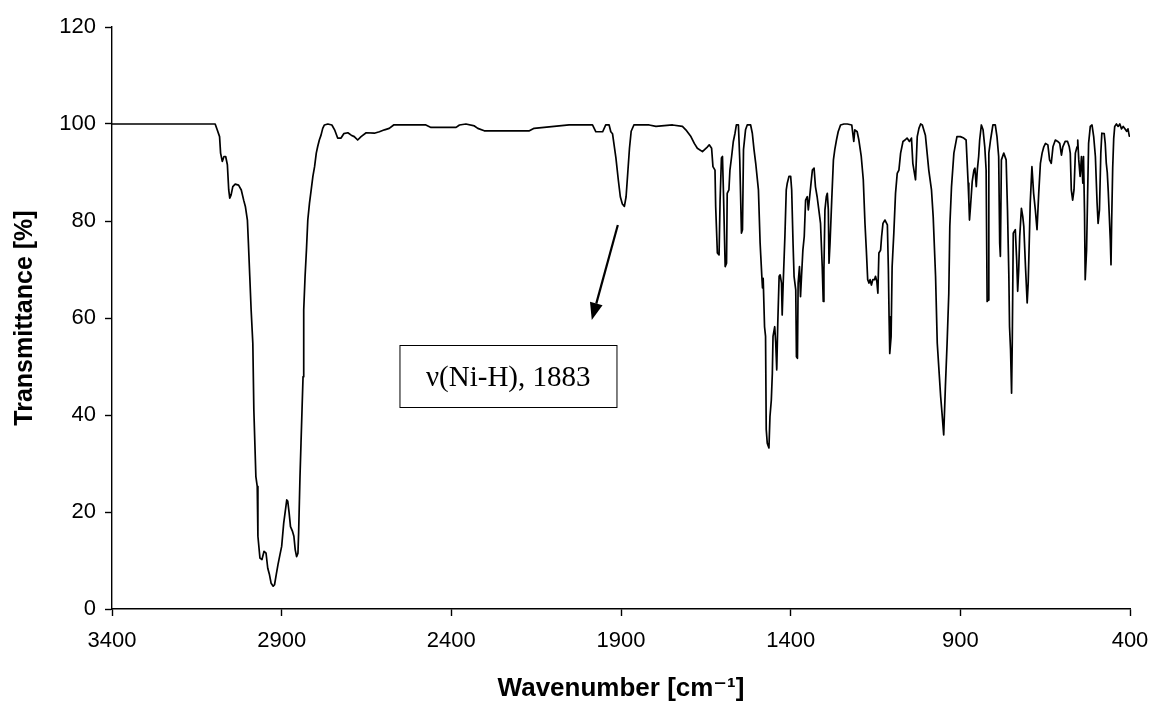  What do you see at coordinates (89, 608) in the screenshot?
I see `y-tick-label: 0` at bounding box center [89, 608].